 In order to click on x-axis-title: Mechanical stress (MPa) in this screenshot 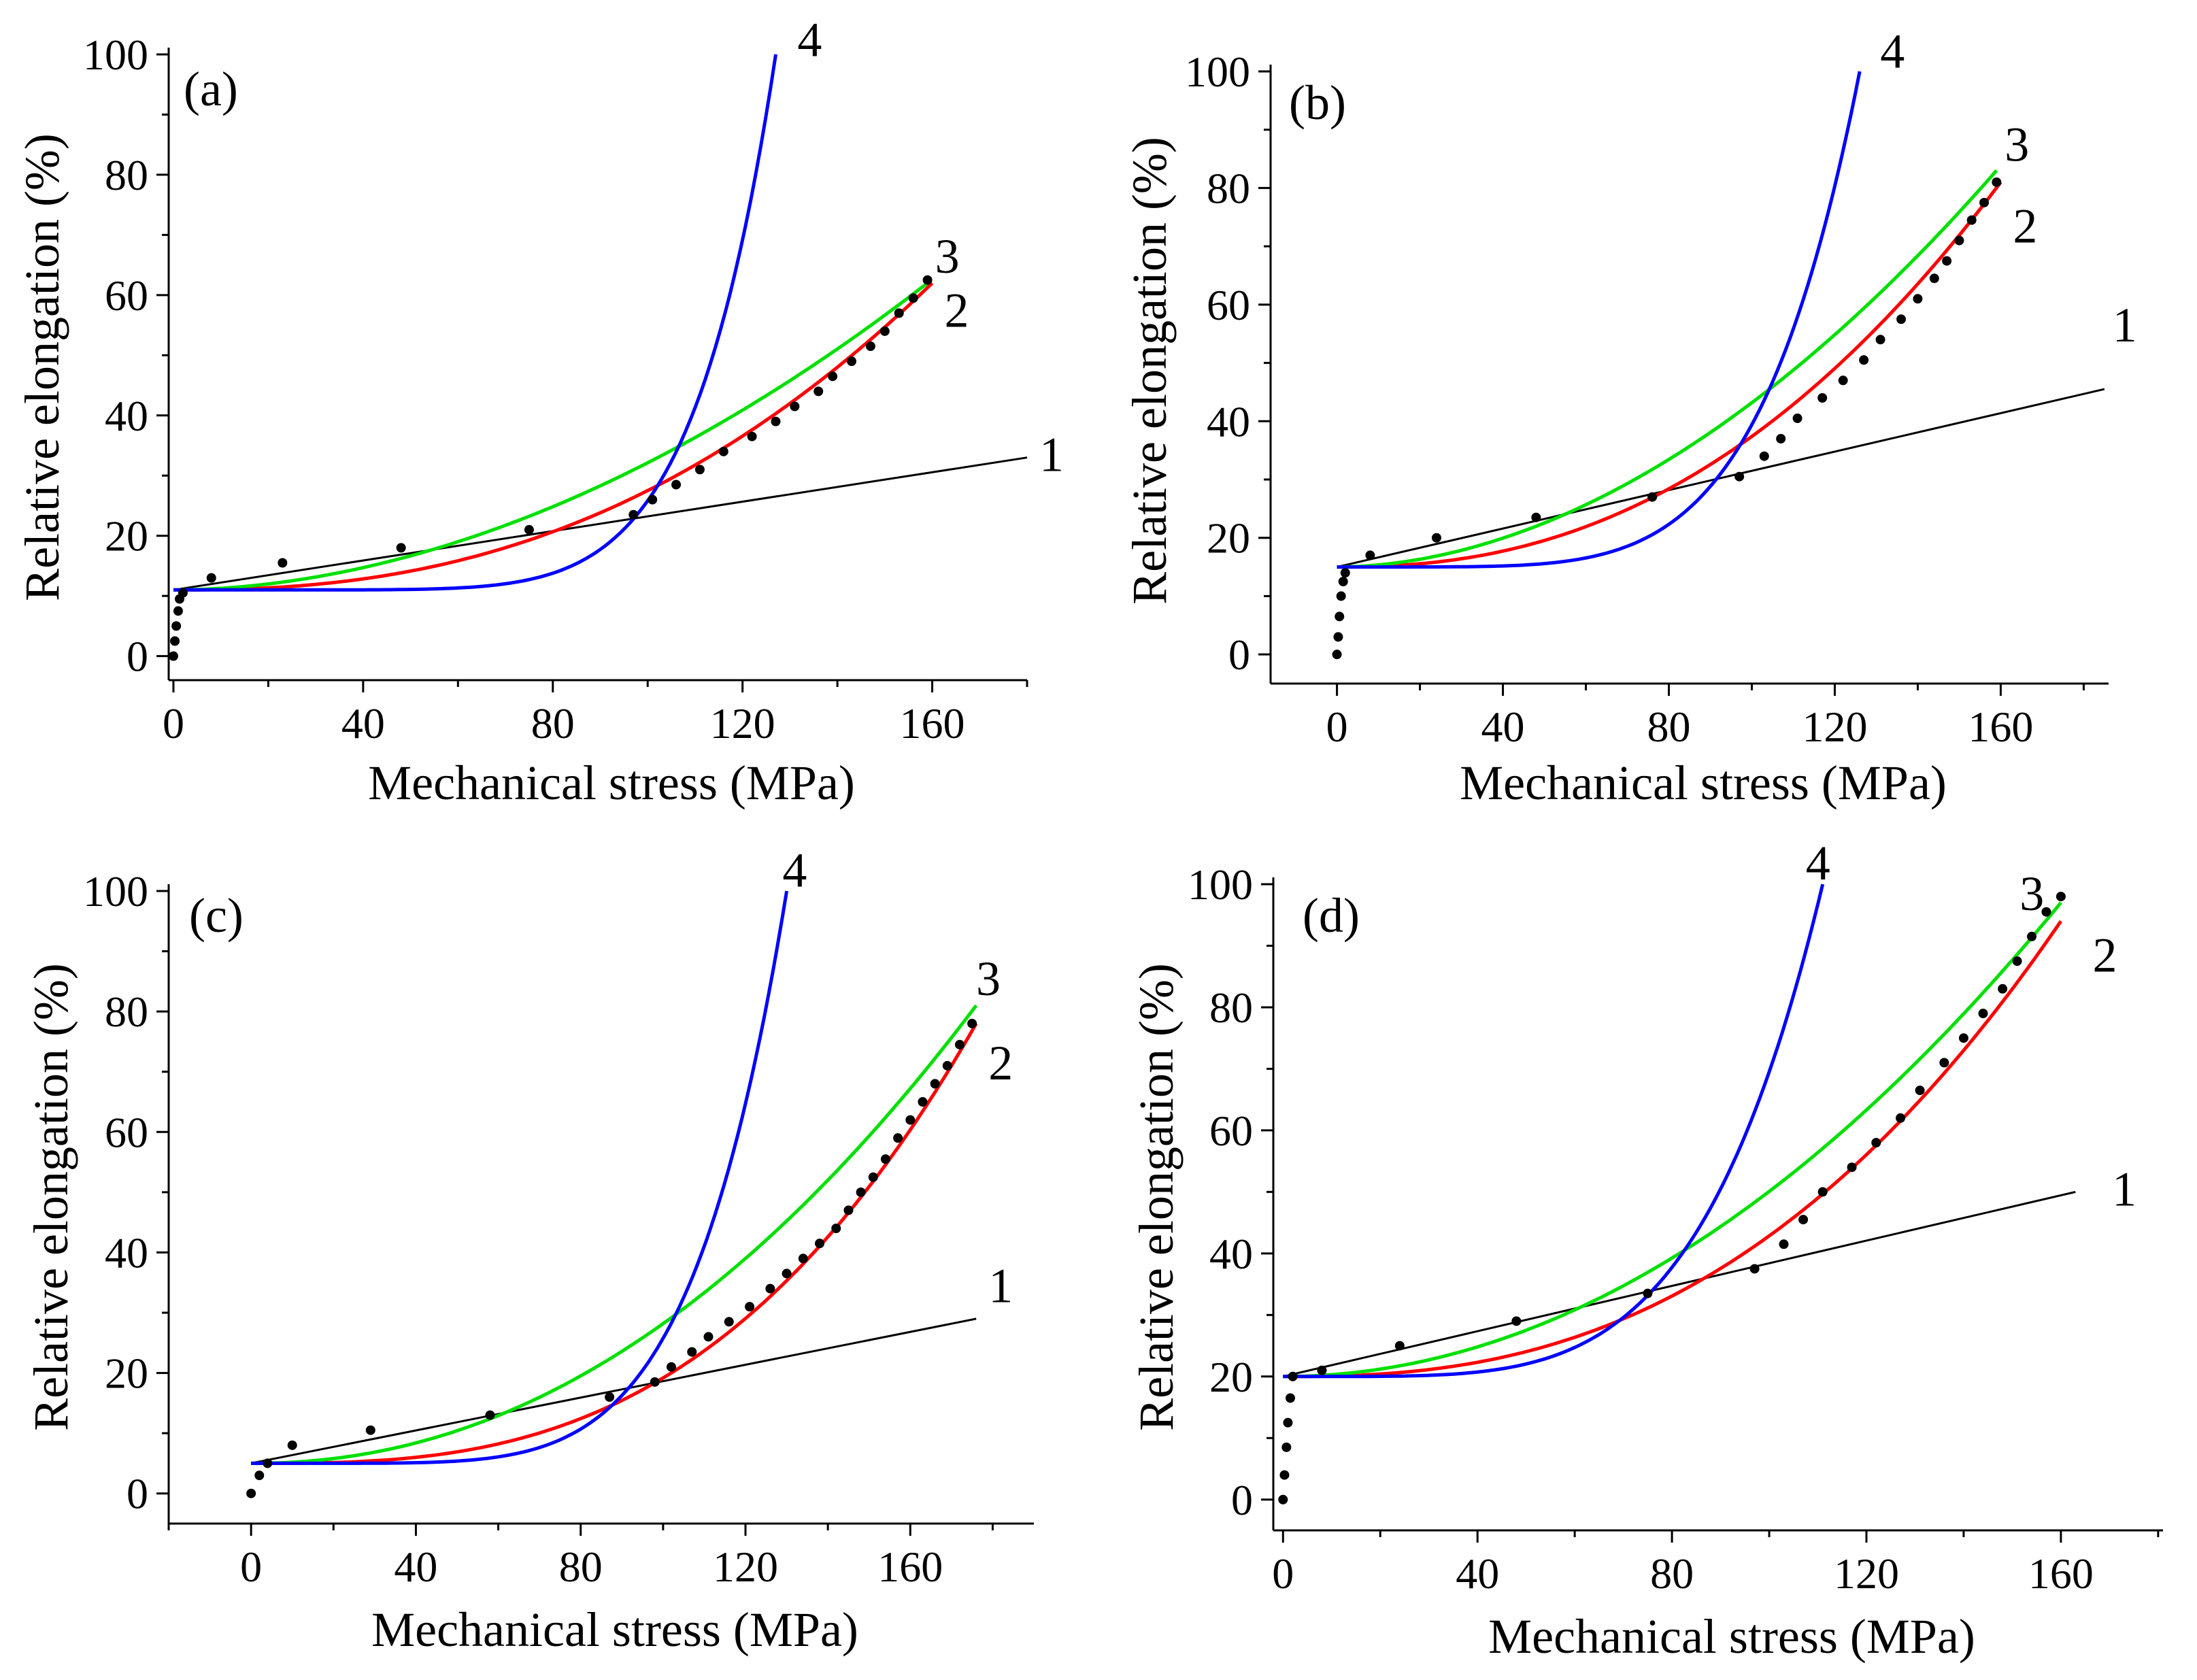, I will do `click(1703, 783)`.